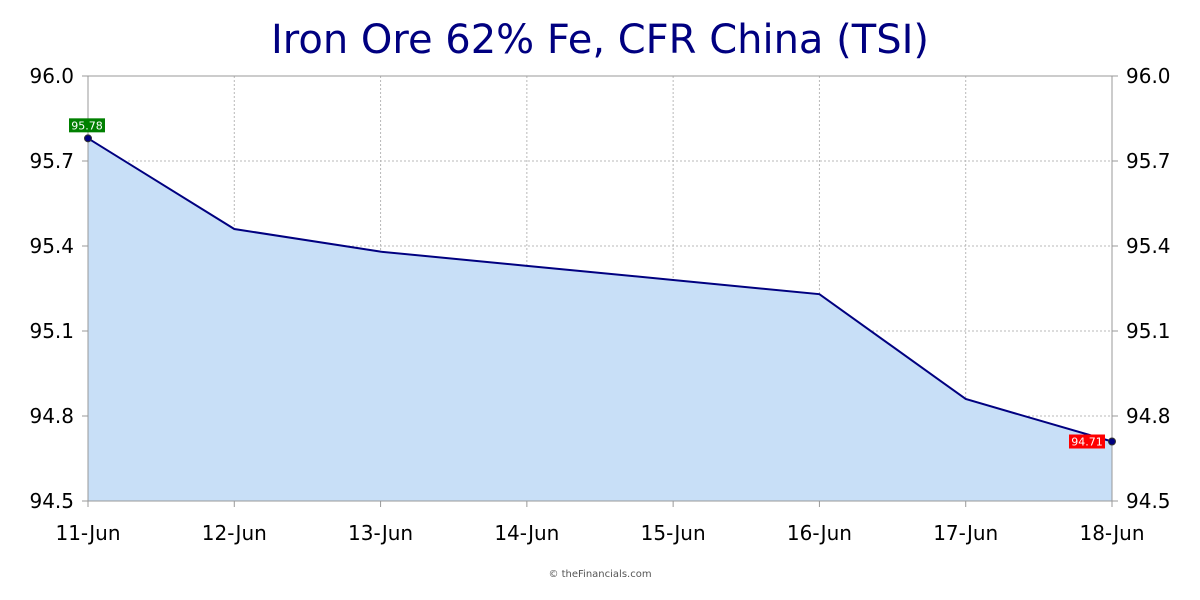  What do you see at coordinates (51, 416) in the screenshot?
I see `y-tick-label-left: 94.8` at bounding box center [51, 416].